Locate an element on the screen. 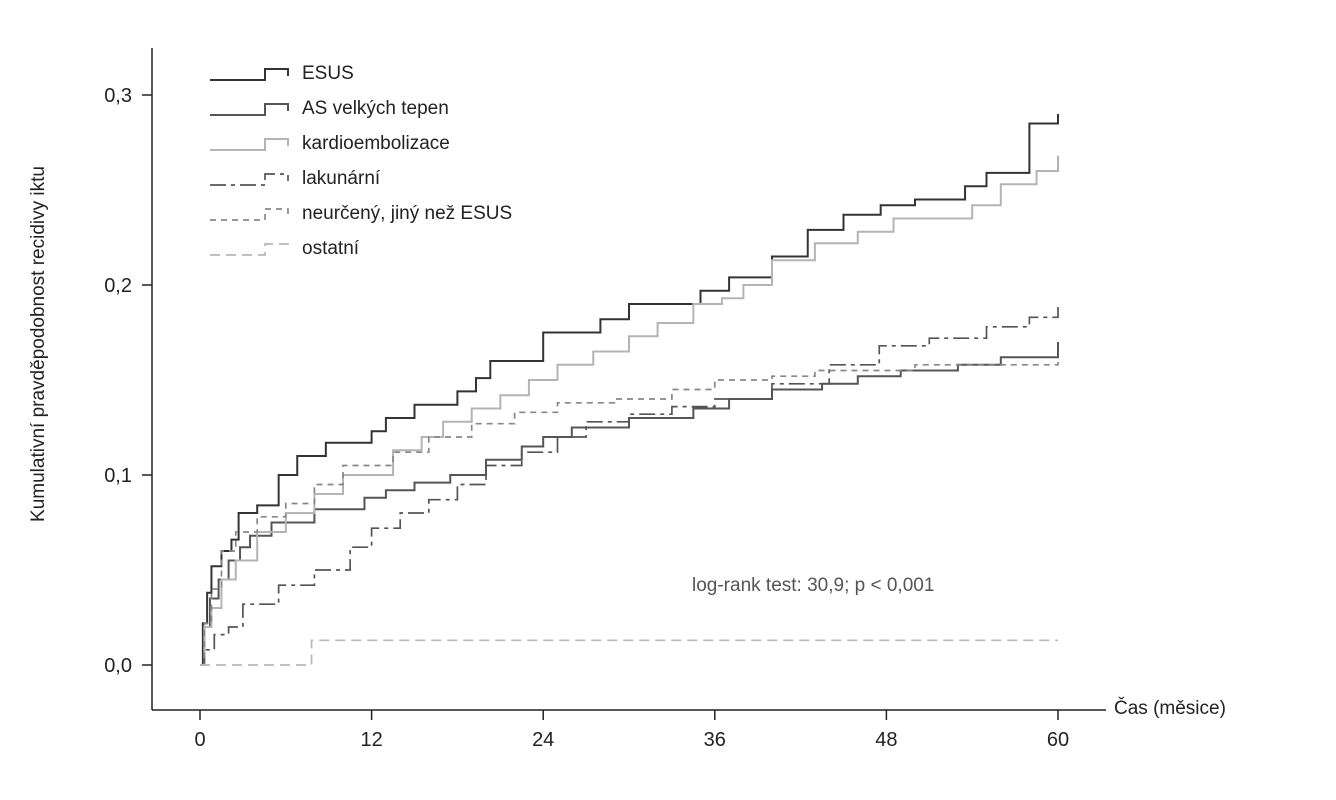  x-axis-title: Čas (měsice) is located at coordinates (1170, 708).